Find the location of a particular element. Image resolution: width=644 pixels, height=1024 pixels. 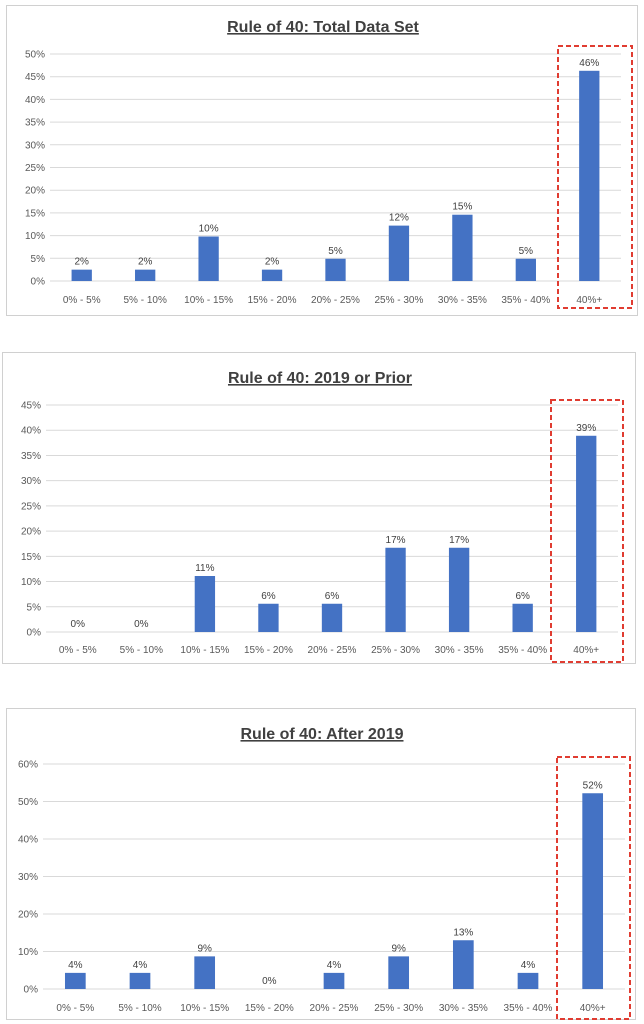

data-label: 52% is located at coordinates (593, 785).